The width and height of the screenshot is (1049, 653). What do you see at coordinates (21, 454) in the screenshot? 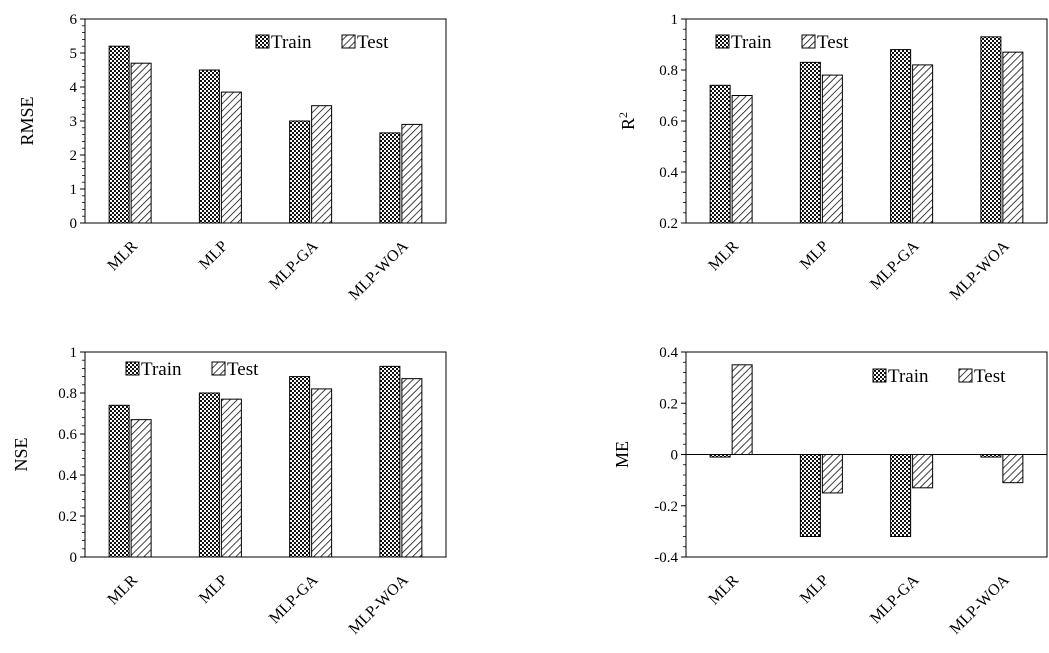
I see `y-axis-label: NSE` at bounding box center [21, 454].